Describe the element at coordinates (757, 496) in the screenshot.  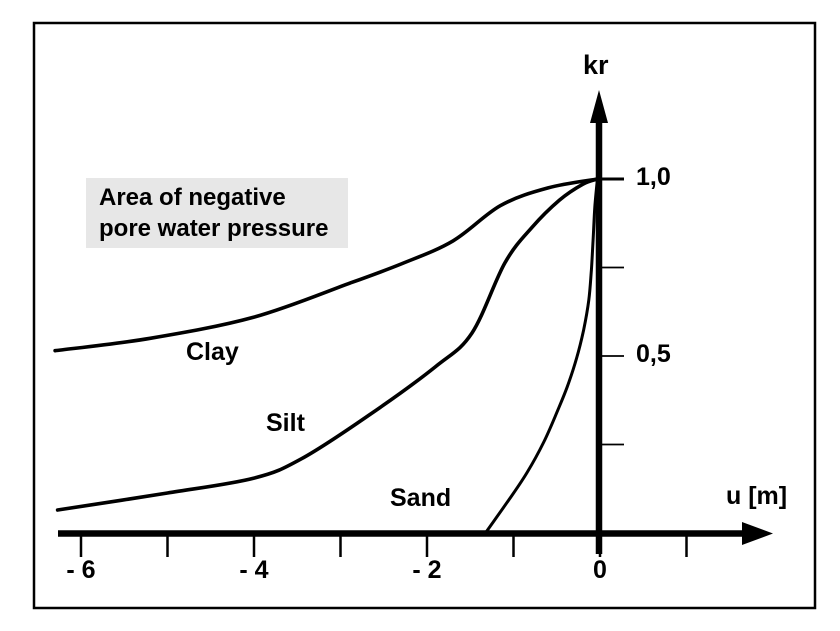
I see `x-axis-title: u [m]` at that location.